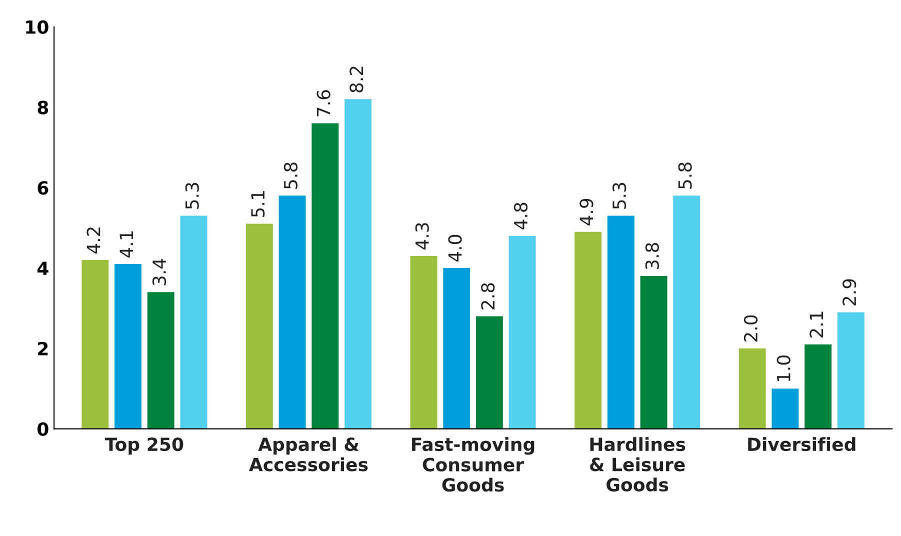 Image resolution: width=901 pixels, height=536 pixels. I want to click on data-label: 5.1, so click(258, 204).